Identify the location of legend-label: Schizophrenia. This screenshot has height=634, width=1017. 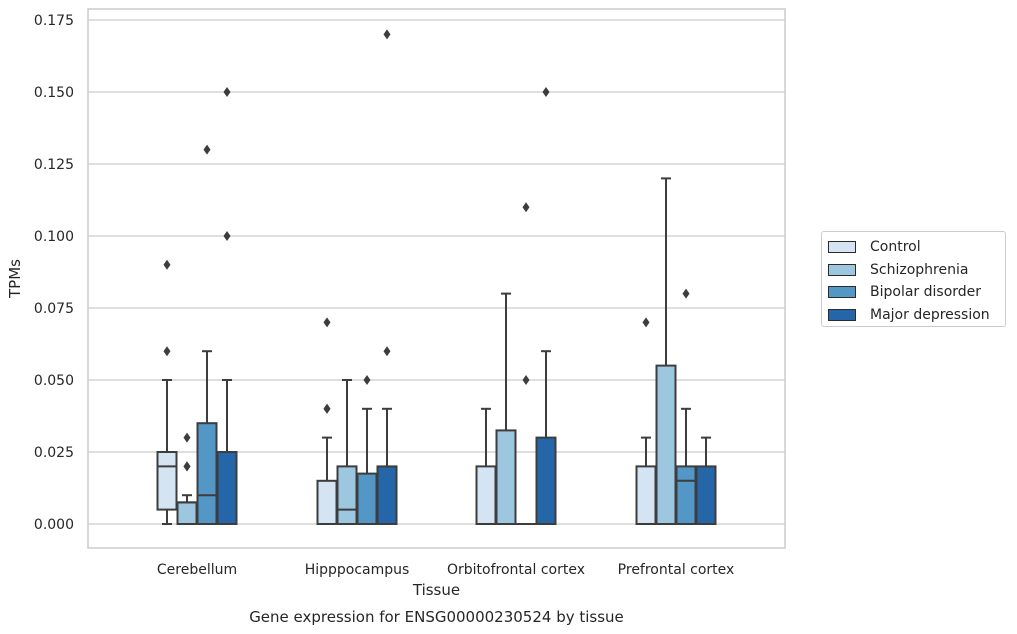
(919, 269).